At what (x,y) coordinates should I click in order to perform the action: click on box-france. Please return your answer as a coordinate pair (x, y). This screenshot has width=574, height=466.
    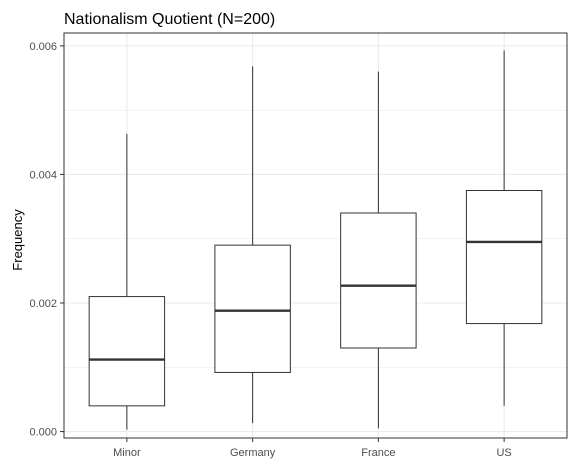
    Looking at the image, I should click on (378, 250).